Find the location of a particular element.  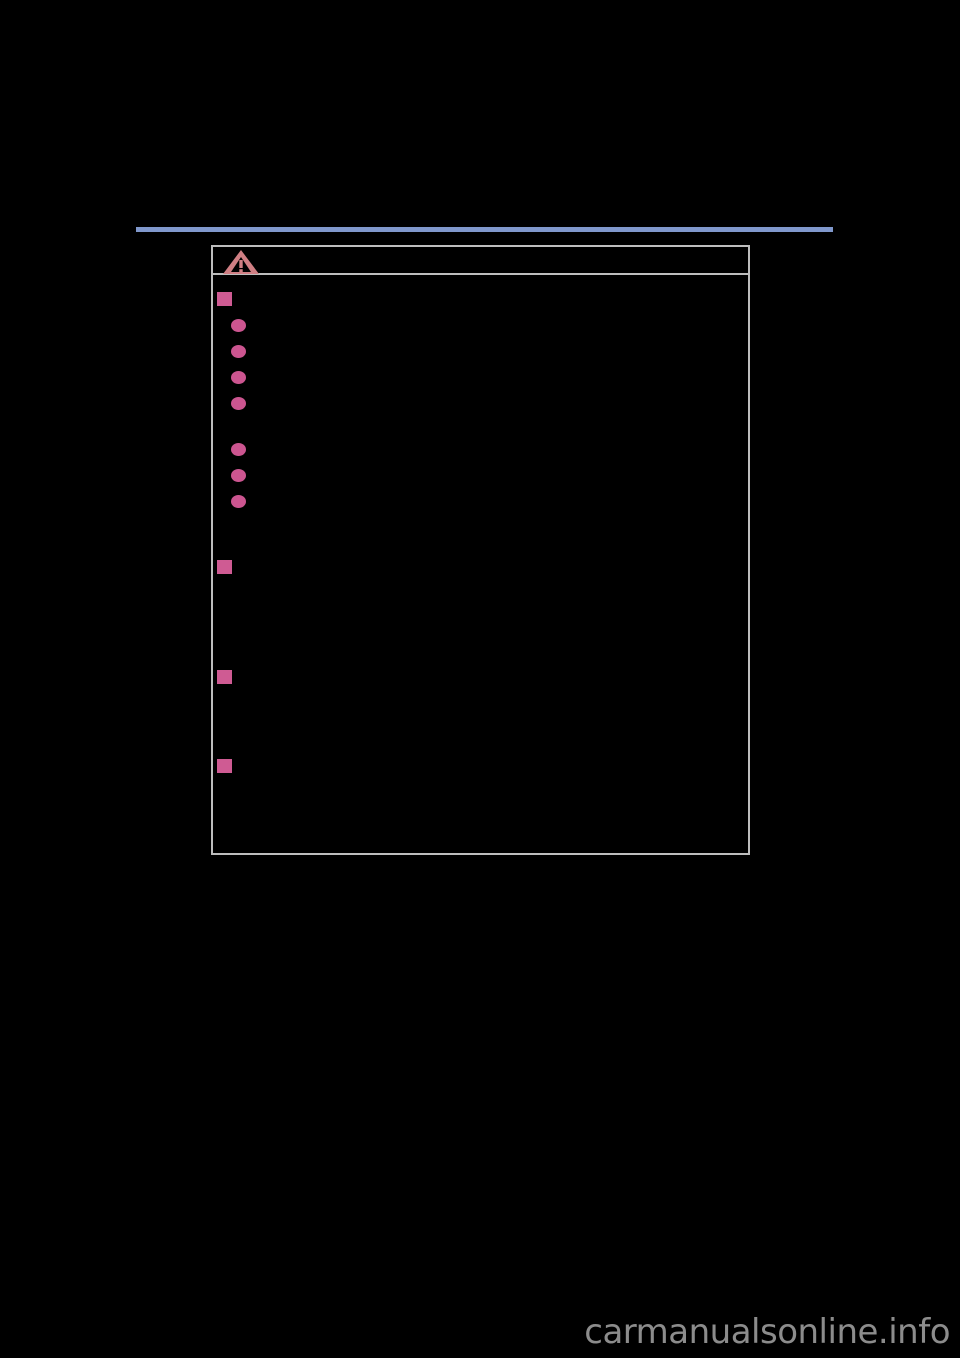

site-watermark: carmanualsonline.info is located at coordinates (767, 1332).